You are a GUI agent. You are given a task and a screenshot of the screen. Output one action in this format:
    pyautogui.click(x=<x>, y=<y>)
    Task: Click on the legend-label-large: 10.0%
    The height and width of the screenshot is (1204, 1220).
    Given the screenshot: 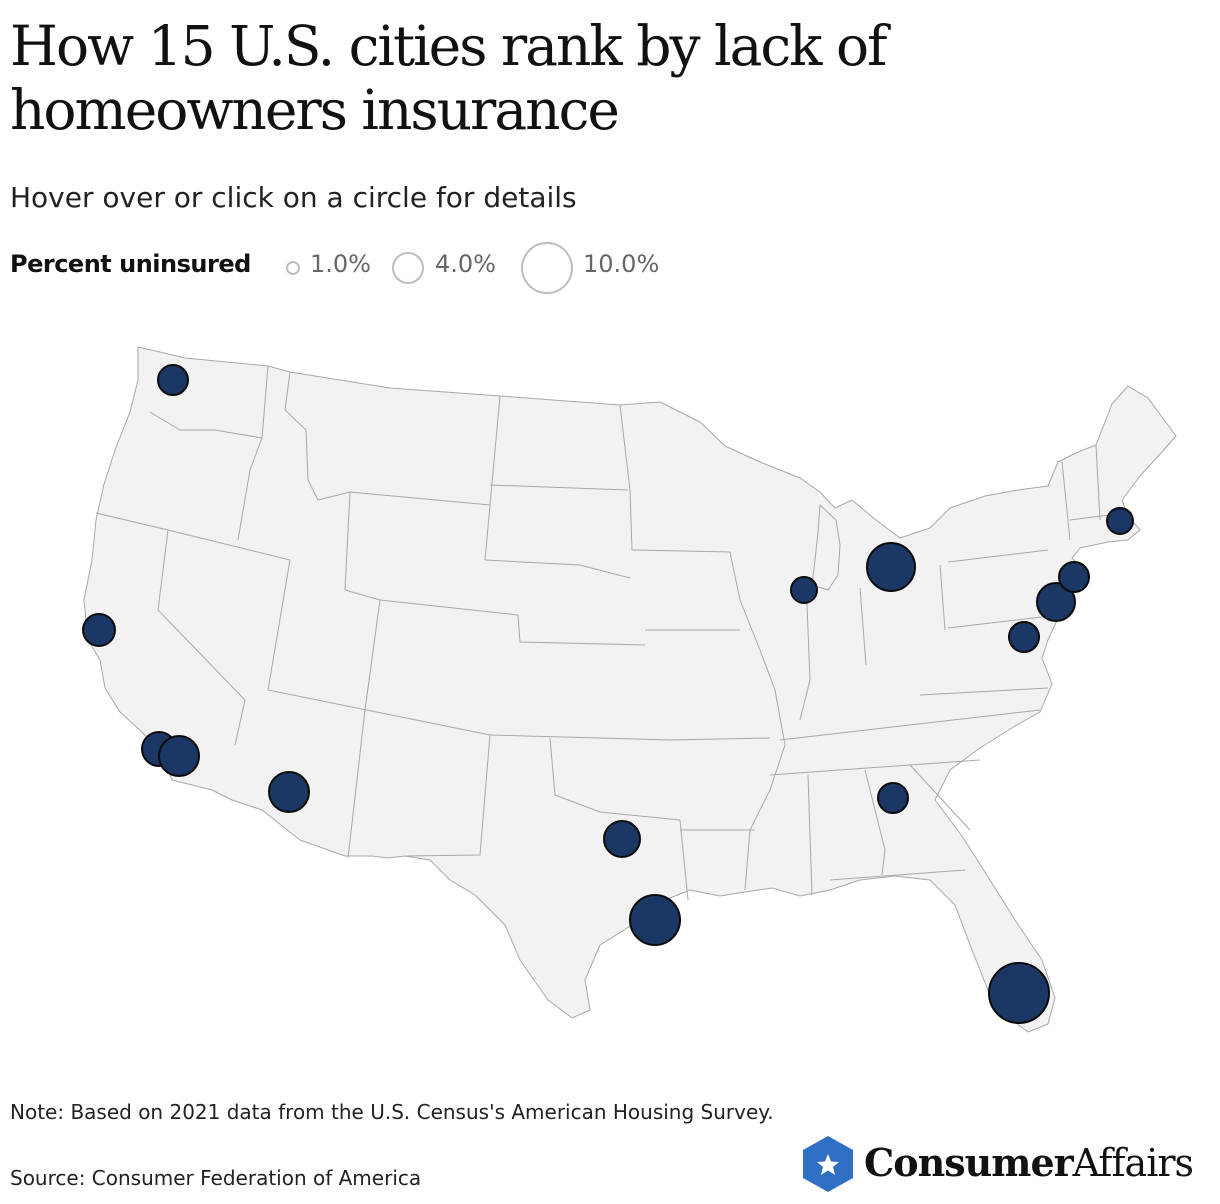 What is the action you would take?
    pyautogui.click(x=621, y=264)
    